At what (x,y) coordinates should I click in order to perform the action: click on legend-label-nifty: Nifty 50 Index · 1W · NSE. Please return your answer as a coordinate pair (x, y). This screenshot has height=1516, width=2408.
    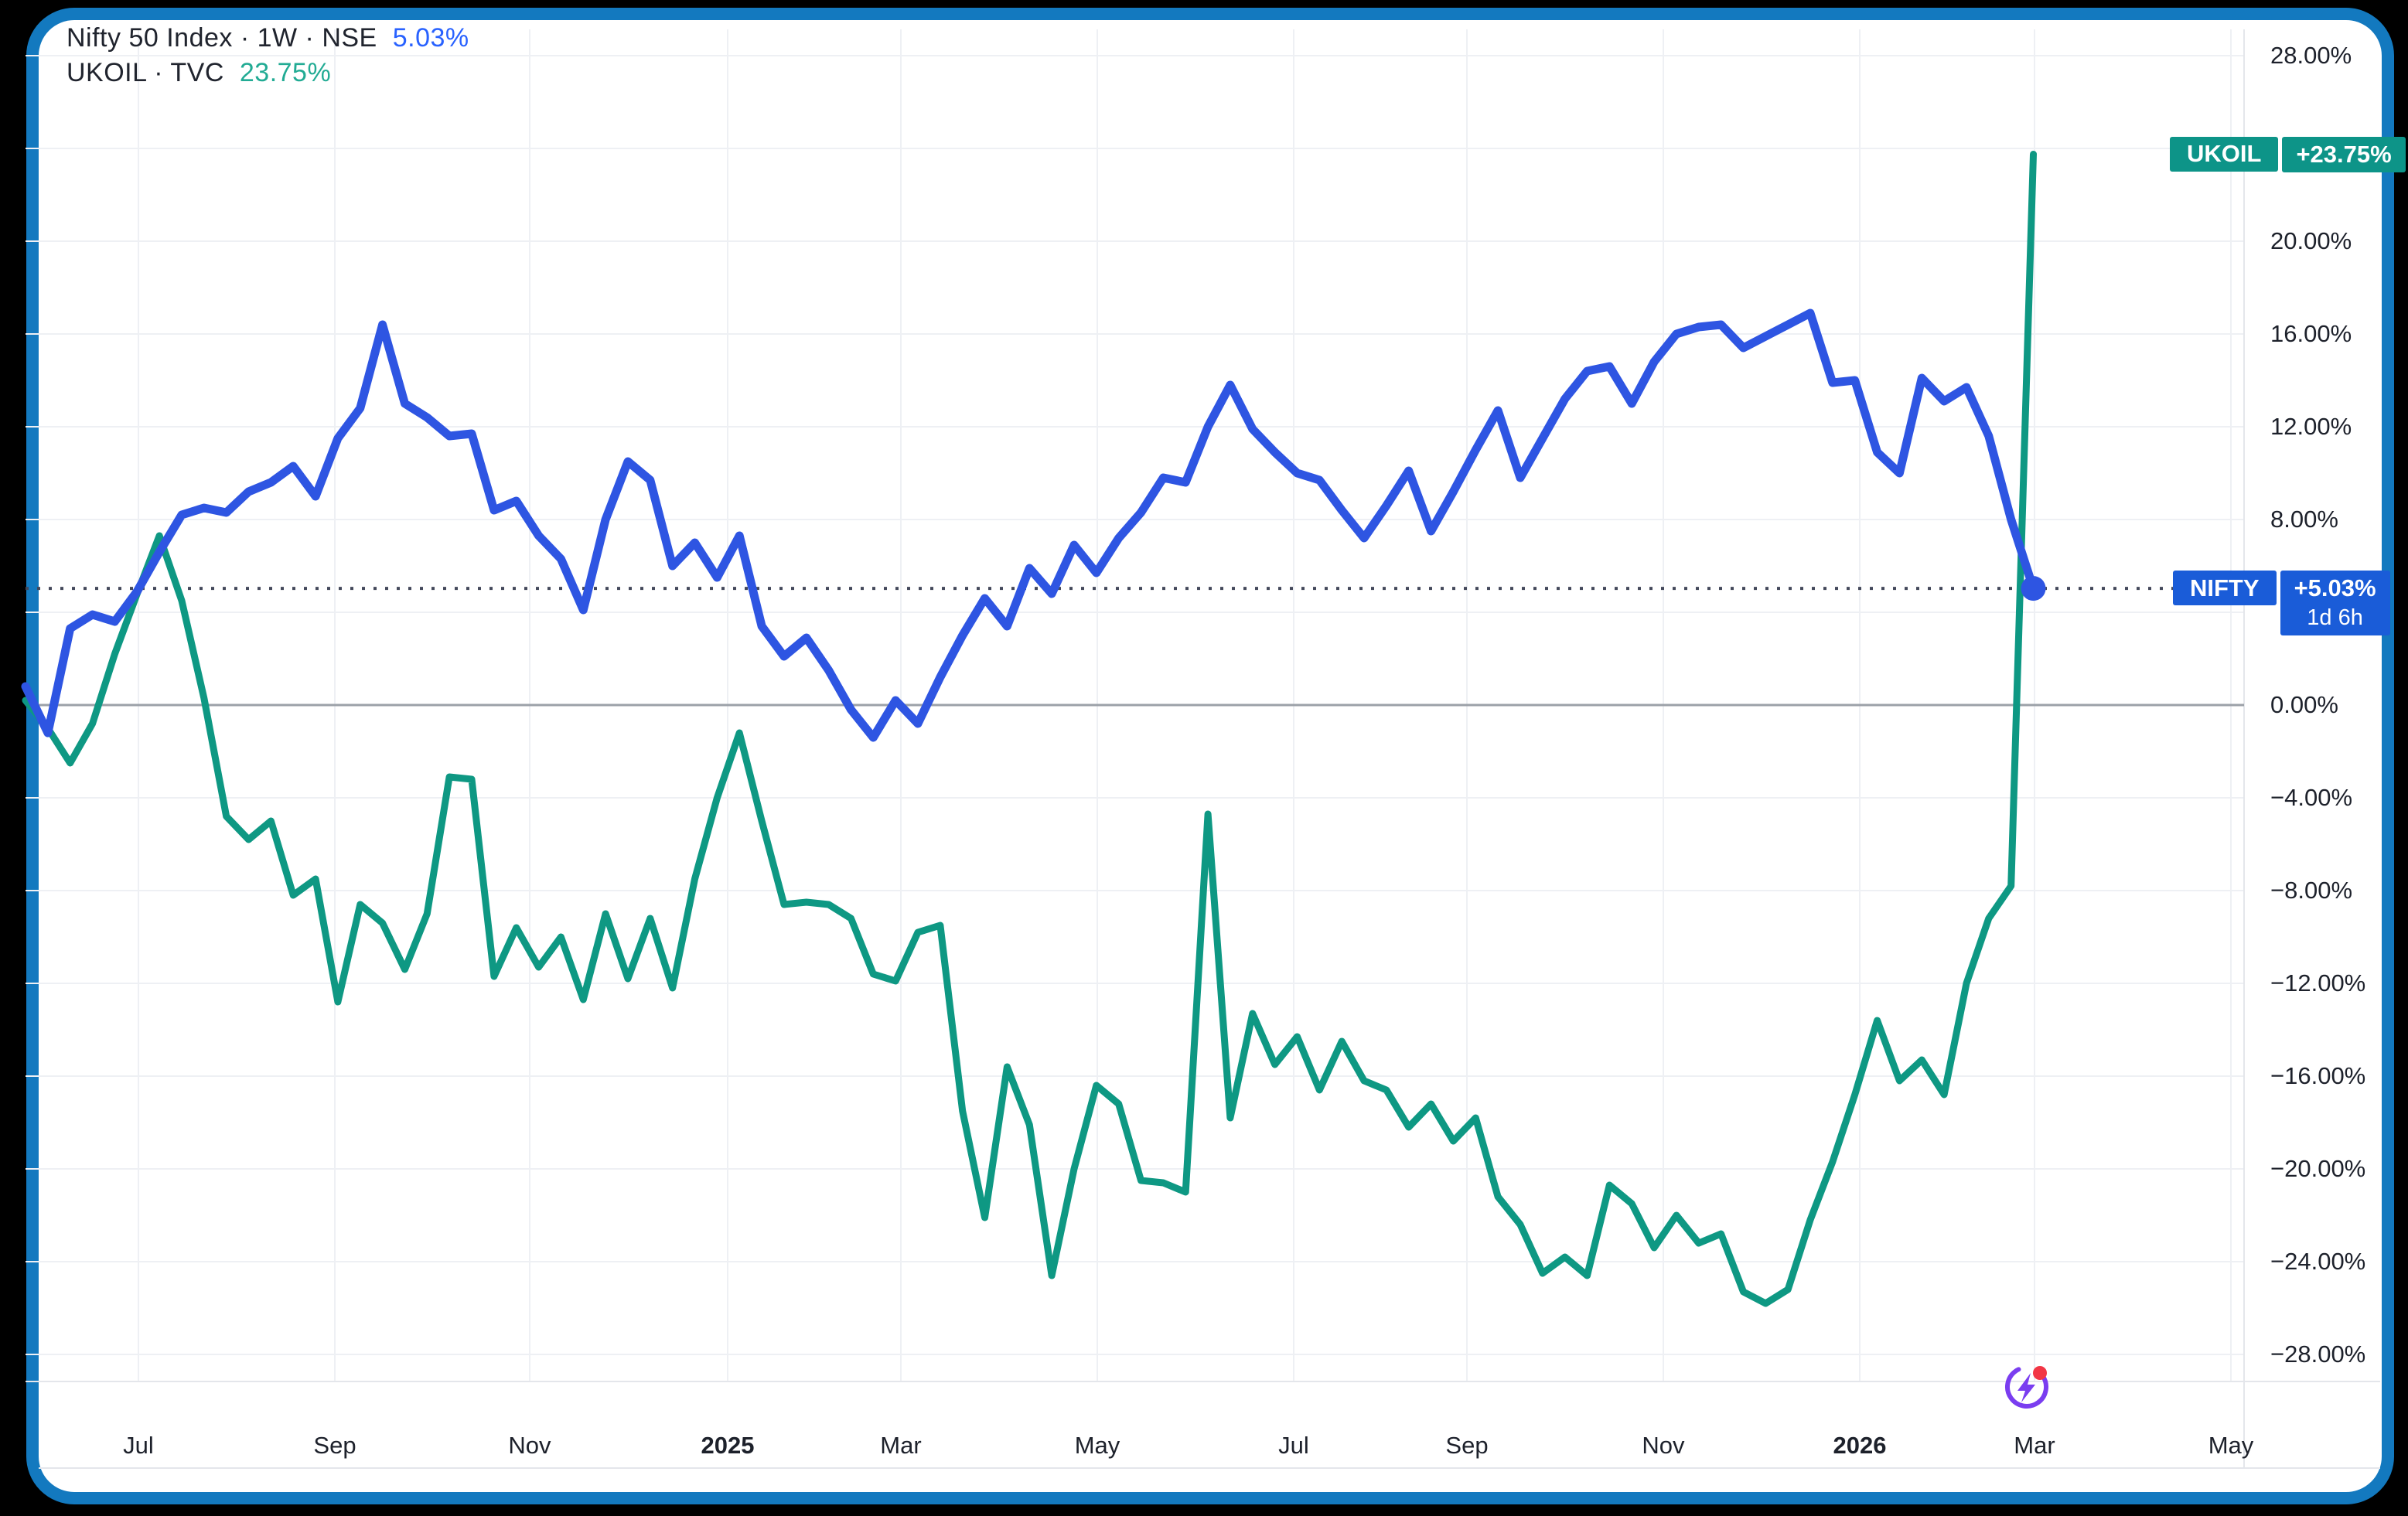
    Looking at the image, I should click on (222, 38).